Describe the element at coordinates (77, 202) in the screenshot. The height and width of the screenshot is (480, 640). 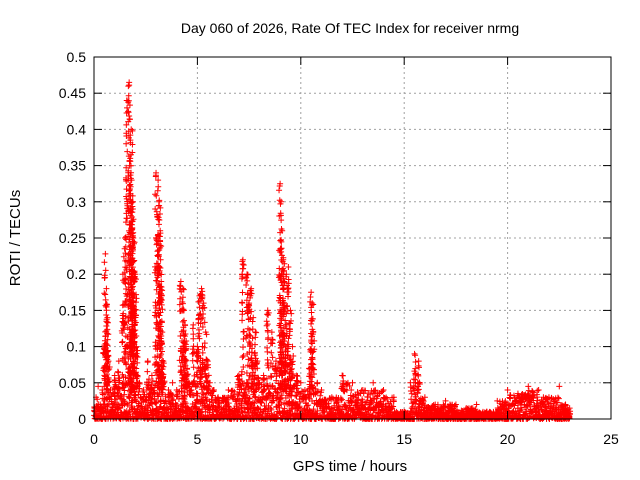
I see `y-tick-label: 0.3` at that location.